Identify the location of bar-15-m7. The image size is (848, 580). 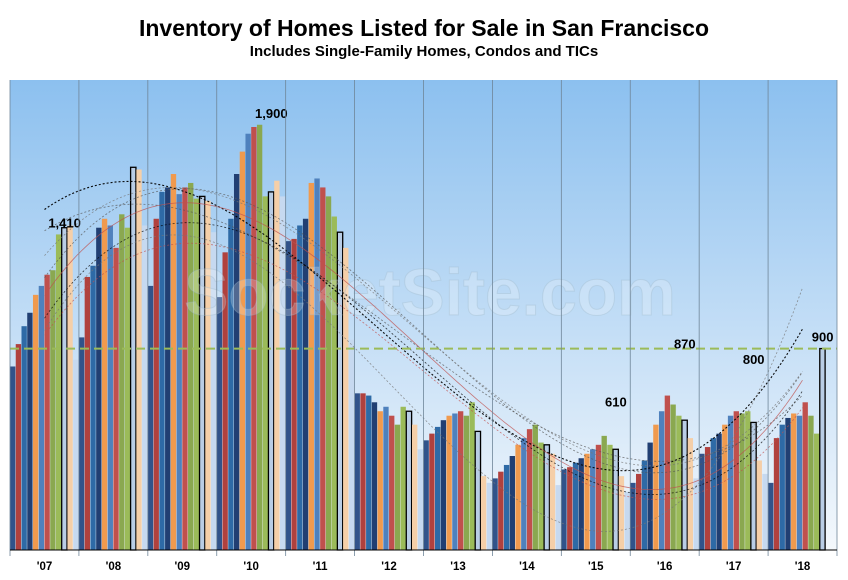
(598, 497).